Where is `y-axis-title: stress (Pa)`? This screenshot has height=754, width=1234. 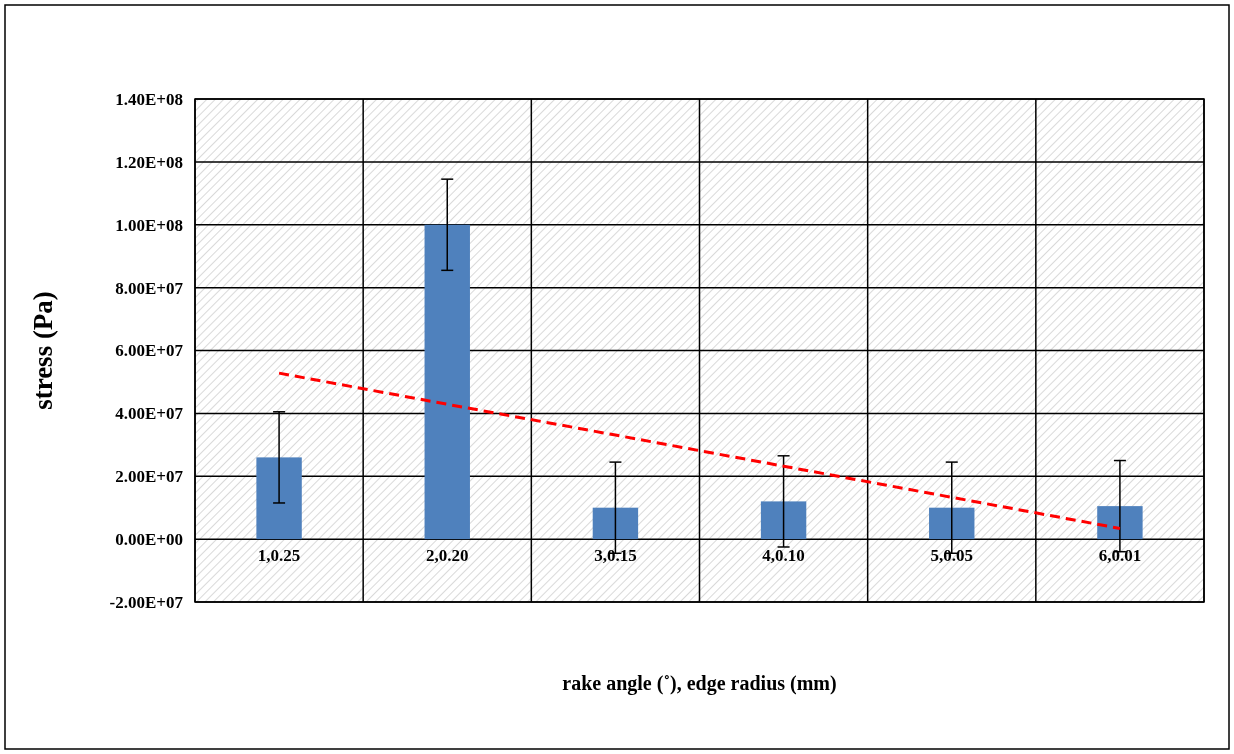 y-axis-title: stress (Pa) is located at coordinates (43, 350).